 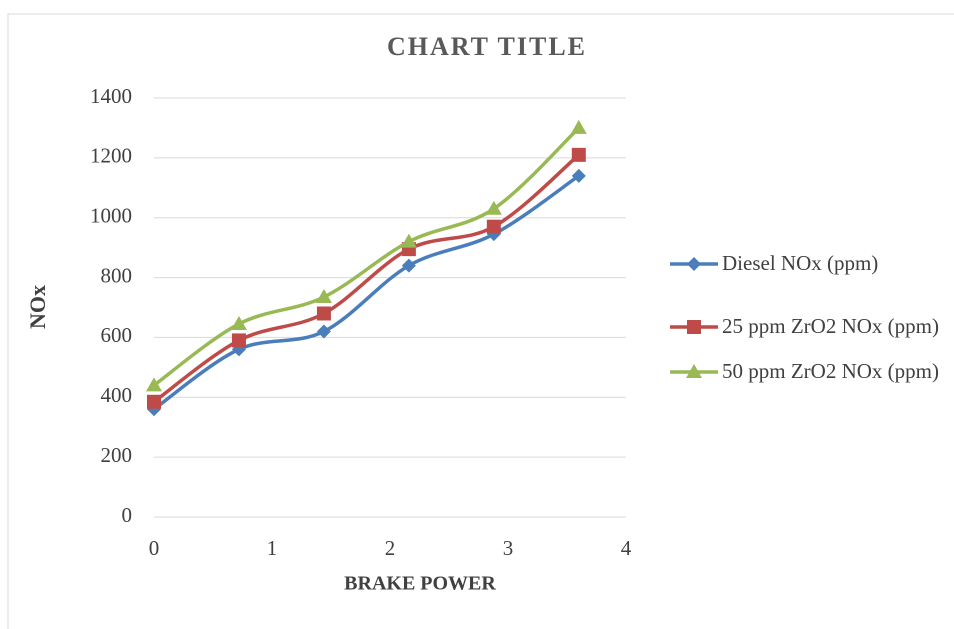 I want to click on y-axis-label: NOx, so click(x=37, y=307).